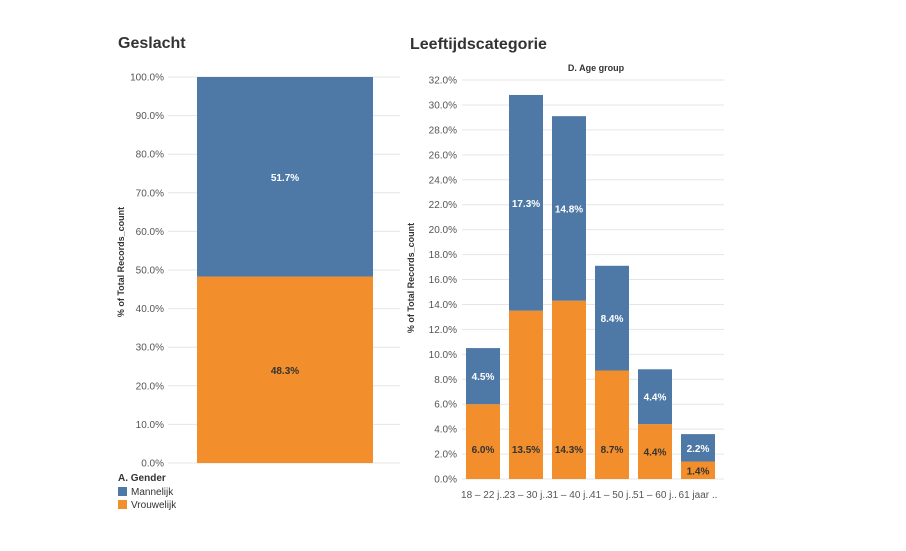 The width and height of the screenshot is (906, 551). What do you see at coordinates (154, 505) in the screenshot?
I see `legend-label-vrouwelijk: Vrouwelijk` at bounding box center [154, 505].